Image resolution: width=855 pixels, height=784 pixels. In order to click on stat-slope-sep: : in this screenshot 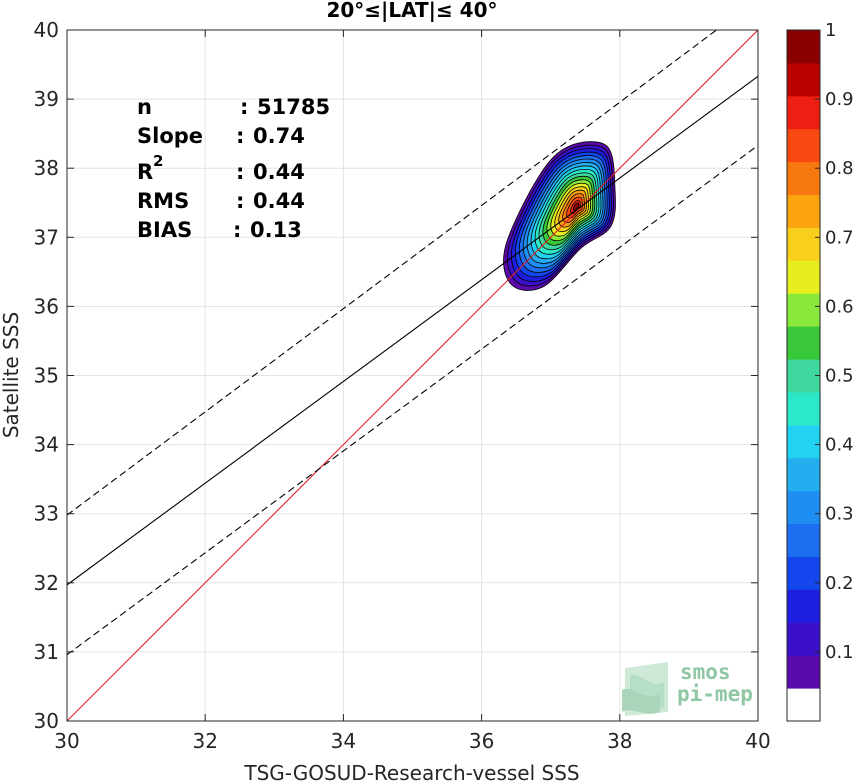, I will do `click(240, 136)`.